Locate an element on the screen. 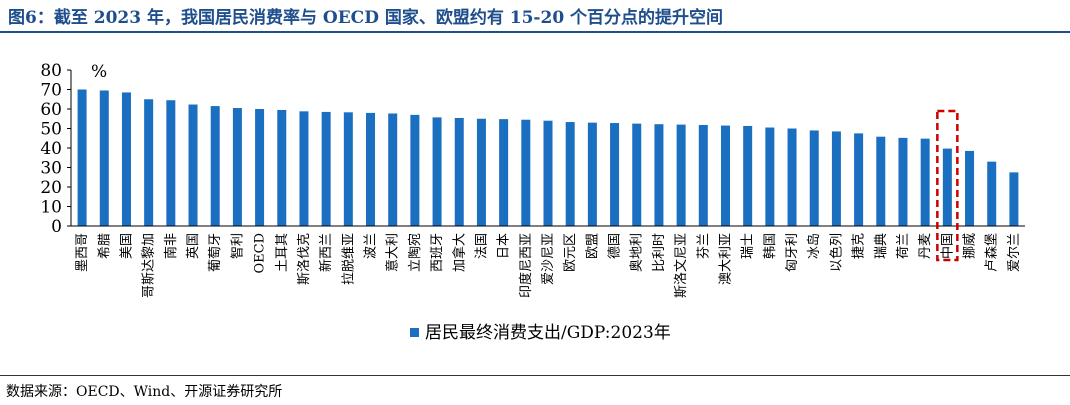 The width and height of the screenshot is (1070, 405). x-tick-label: 立陶宛 is located at coordinates (415, 252).